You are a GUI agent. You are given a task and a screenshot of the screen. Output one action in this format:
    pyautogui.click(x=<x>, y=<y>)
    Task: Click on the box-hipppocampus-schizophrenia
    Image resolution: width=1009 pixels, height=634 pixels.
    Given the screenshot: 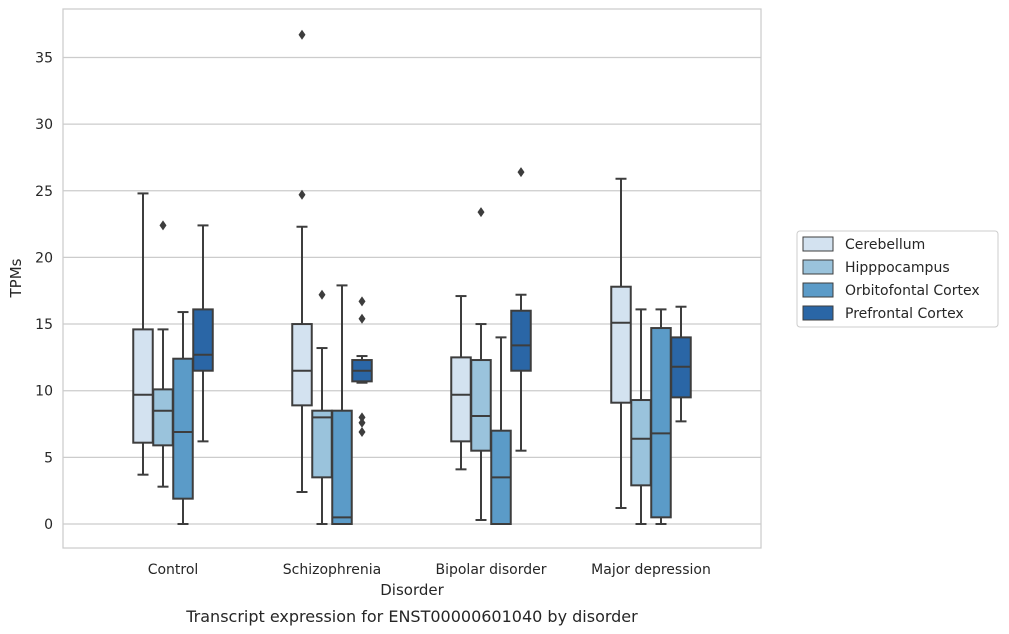 What is the action you would take?
    pyautogui.click(x=322, y=407)
    